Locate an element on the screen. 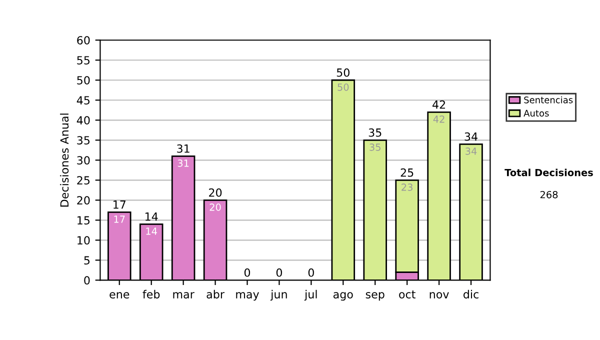  x-tick-label: abr is located at coordinates (215, 294).